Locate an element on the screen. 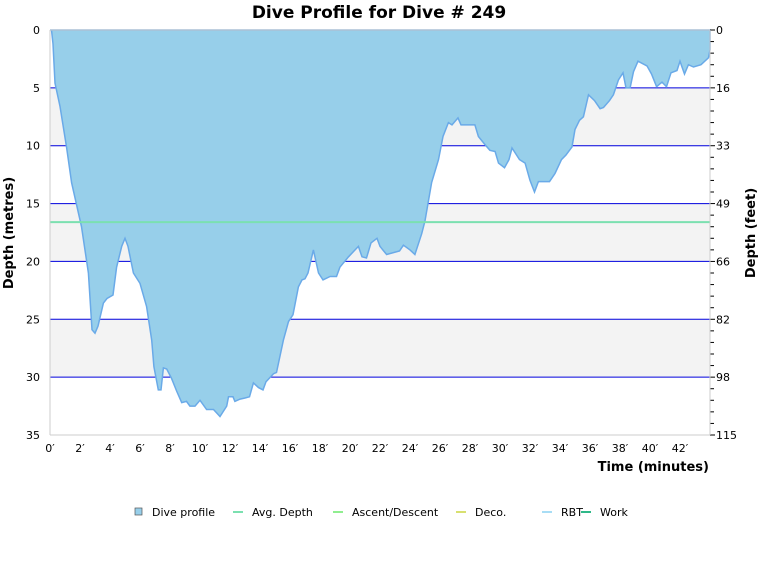  x-tick-label: 24′ is located at coordinates (410, 448).